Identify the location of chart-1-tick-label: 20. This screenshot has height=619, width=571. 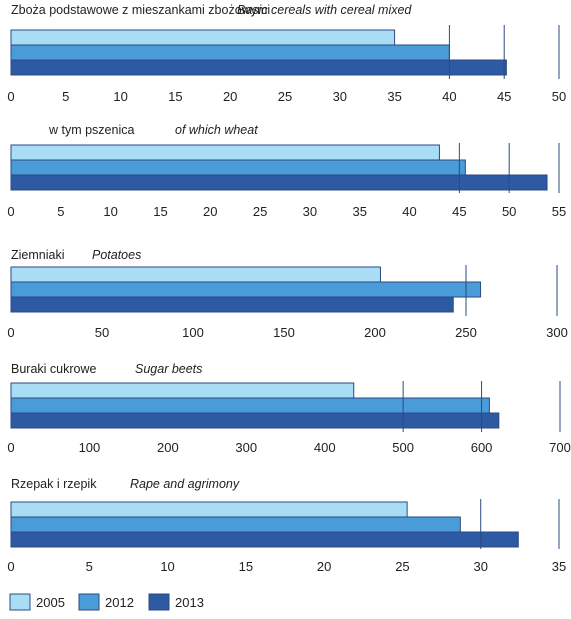
(230, 96).